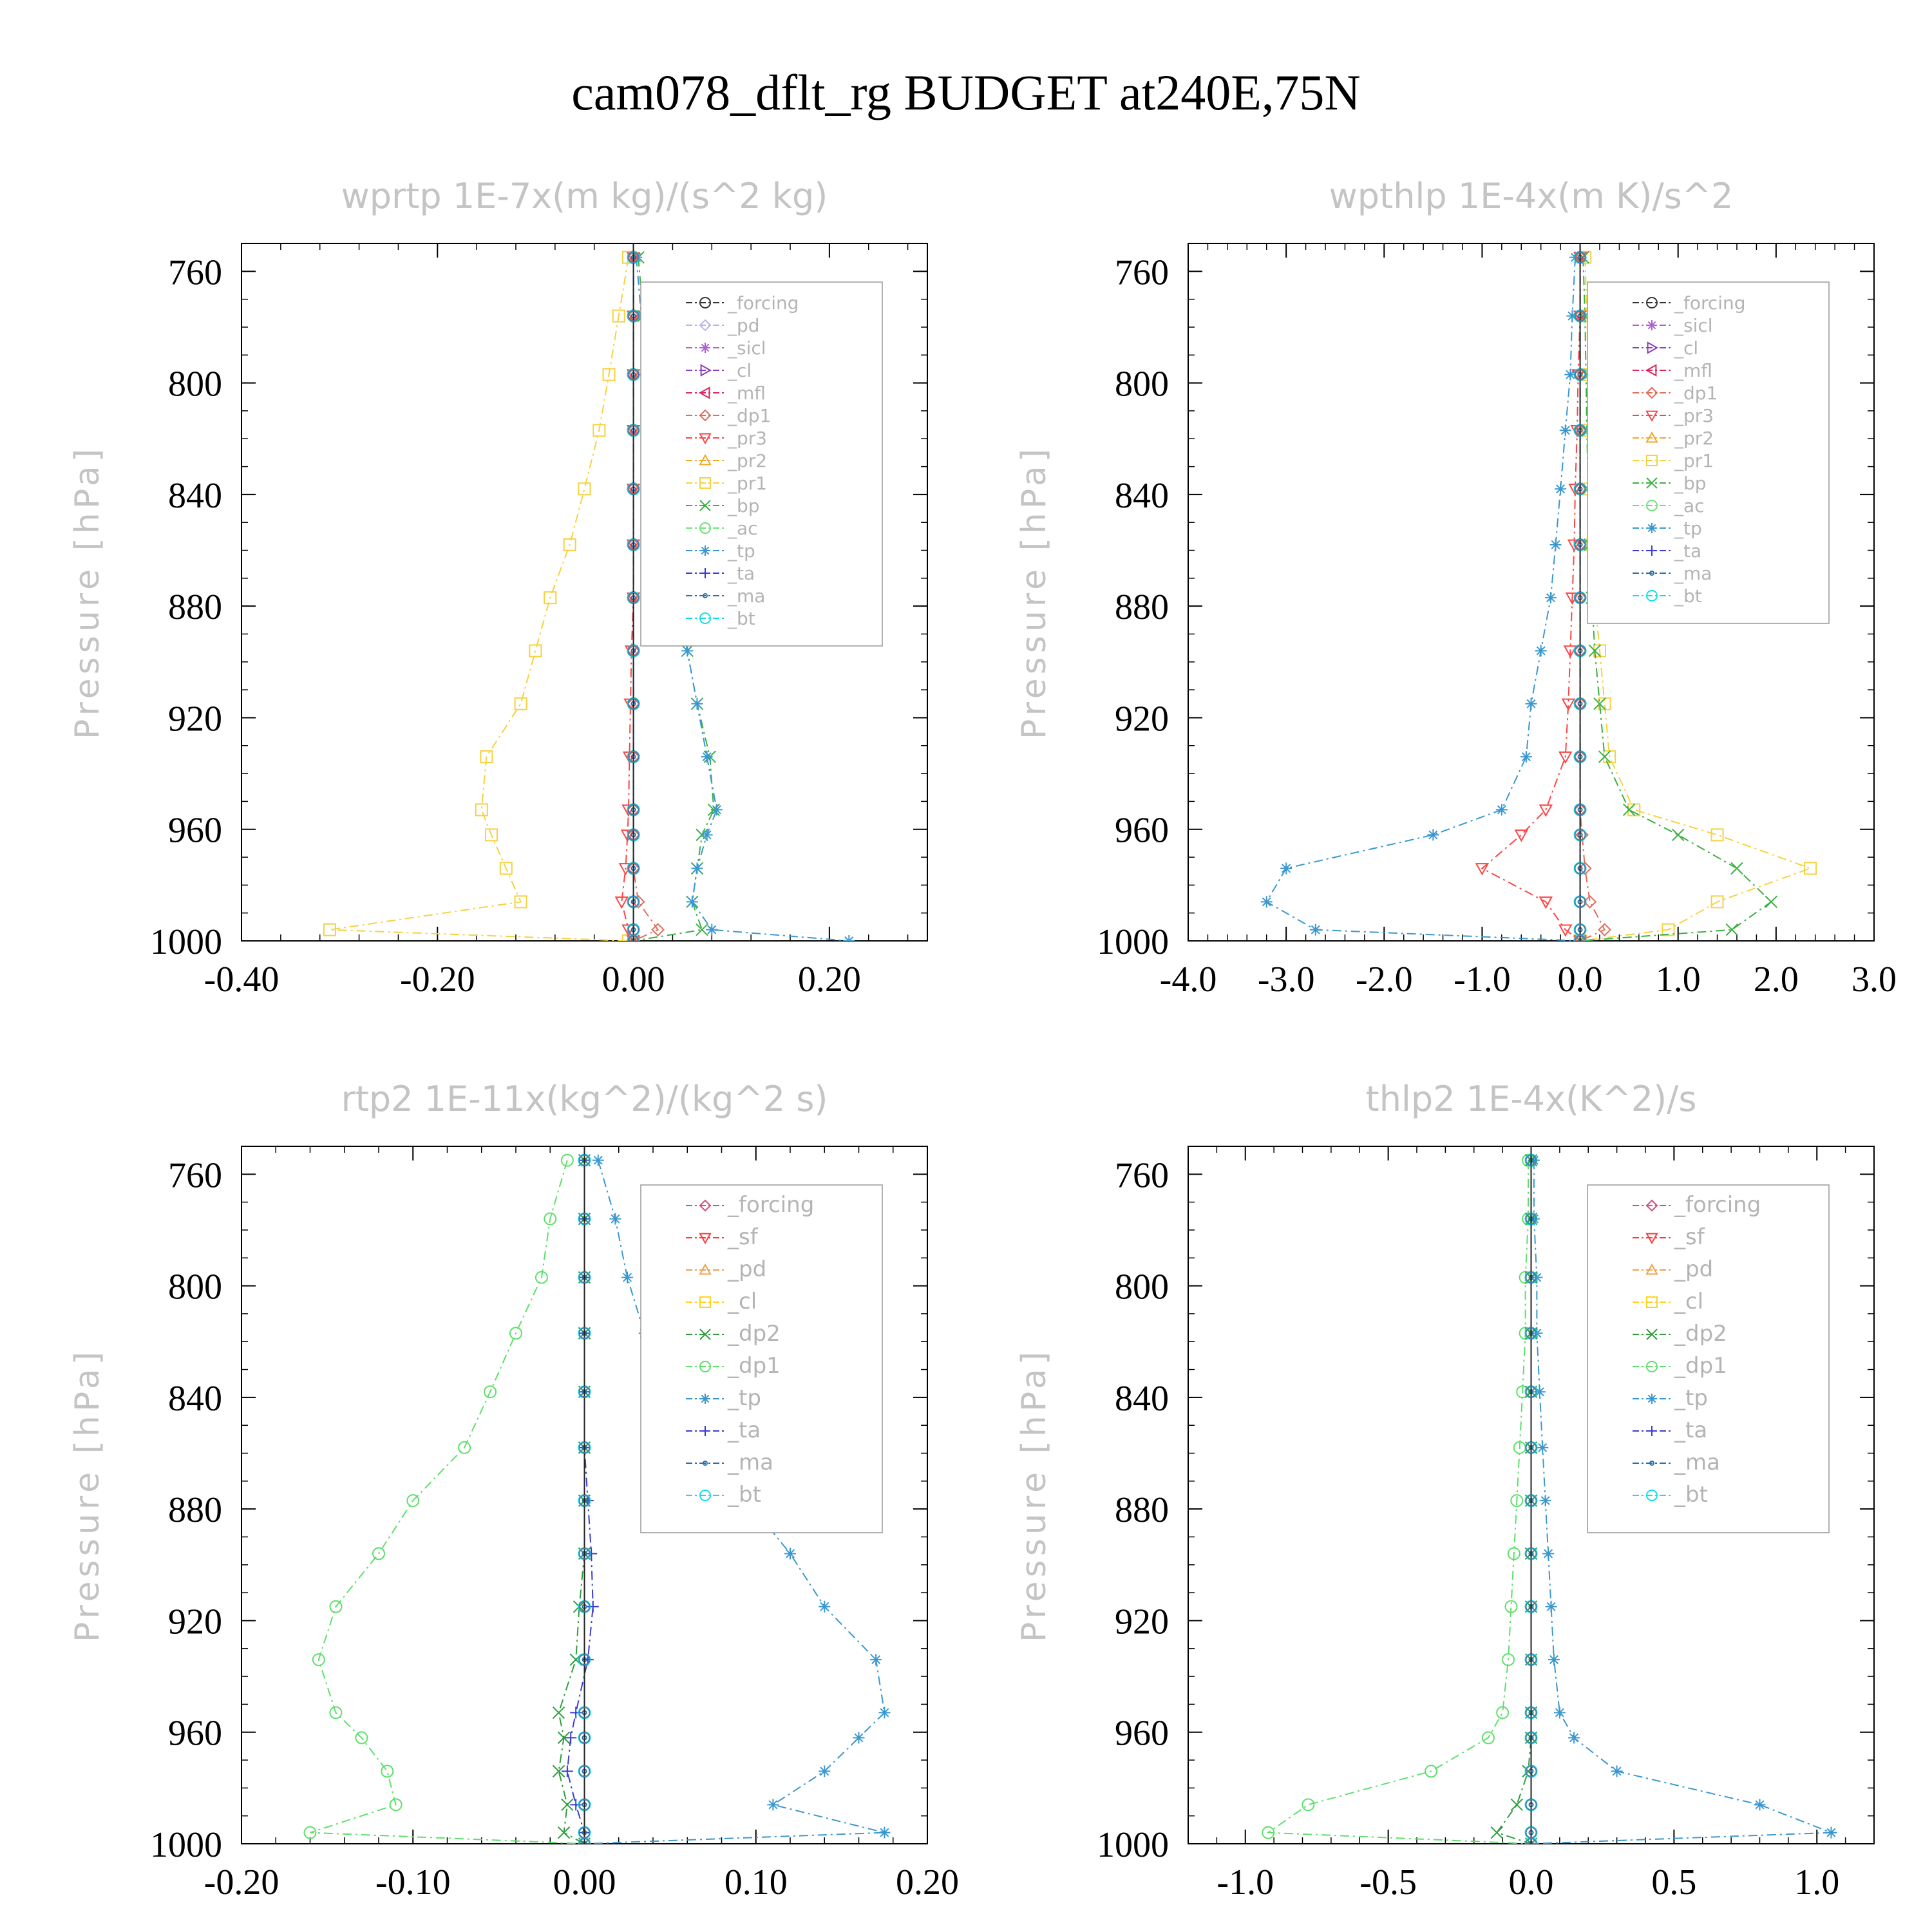 The height and width of the screenshot is (1932, 1932). What do you see at coordinates (1142, 831) in the screenshot?
I see `y-tick-label: 960` at bounding box center [1142, 831].